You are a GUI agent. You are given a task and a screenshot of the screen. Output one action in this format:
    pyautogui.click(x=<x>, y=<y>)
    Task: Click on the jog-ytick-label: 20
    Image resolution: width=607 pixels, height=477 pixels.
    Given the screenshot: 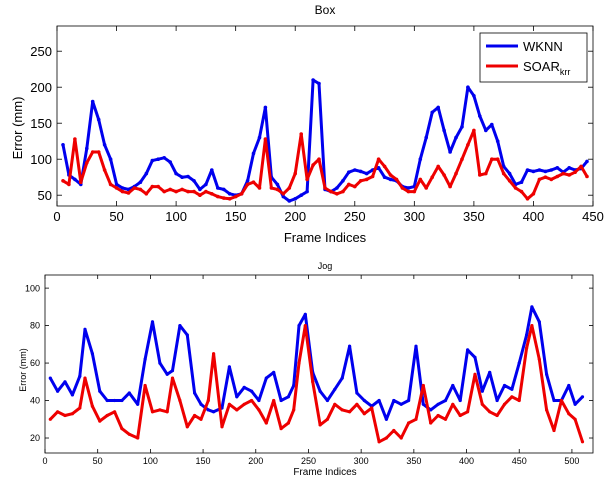 What is the action you would take?
    pyautogui.click(x=35, y=438)
    